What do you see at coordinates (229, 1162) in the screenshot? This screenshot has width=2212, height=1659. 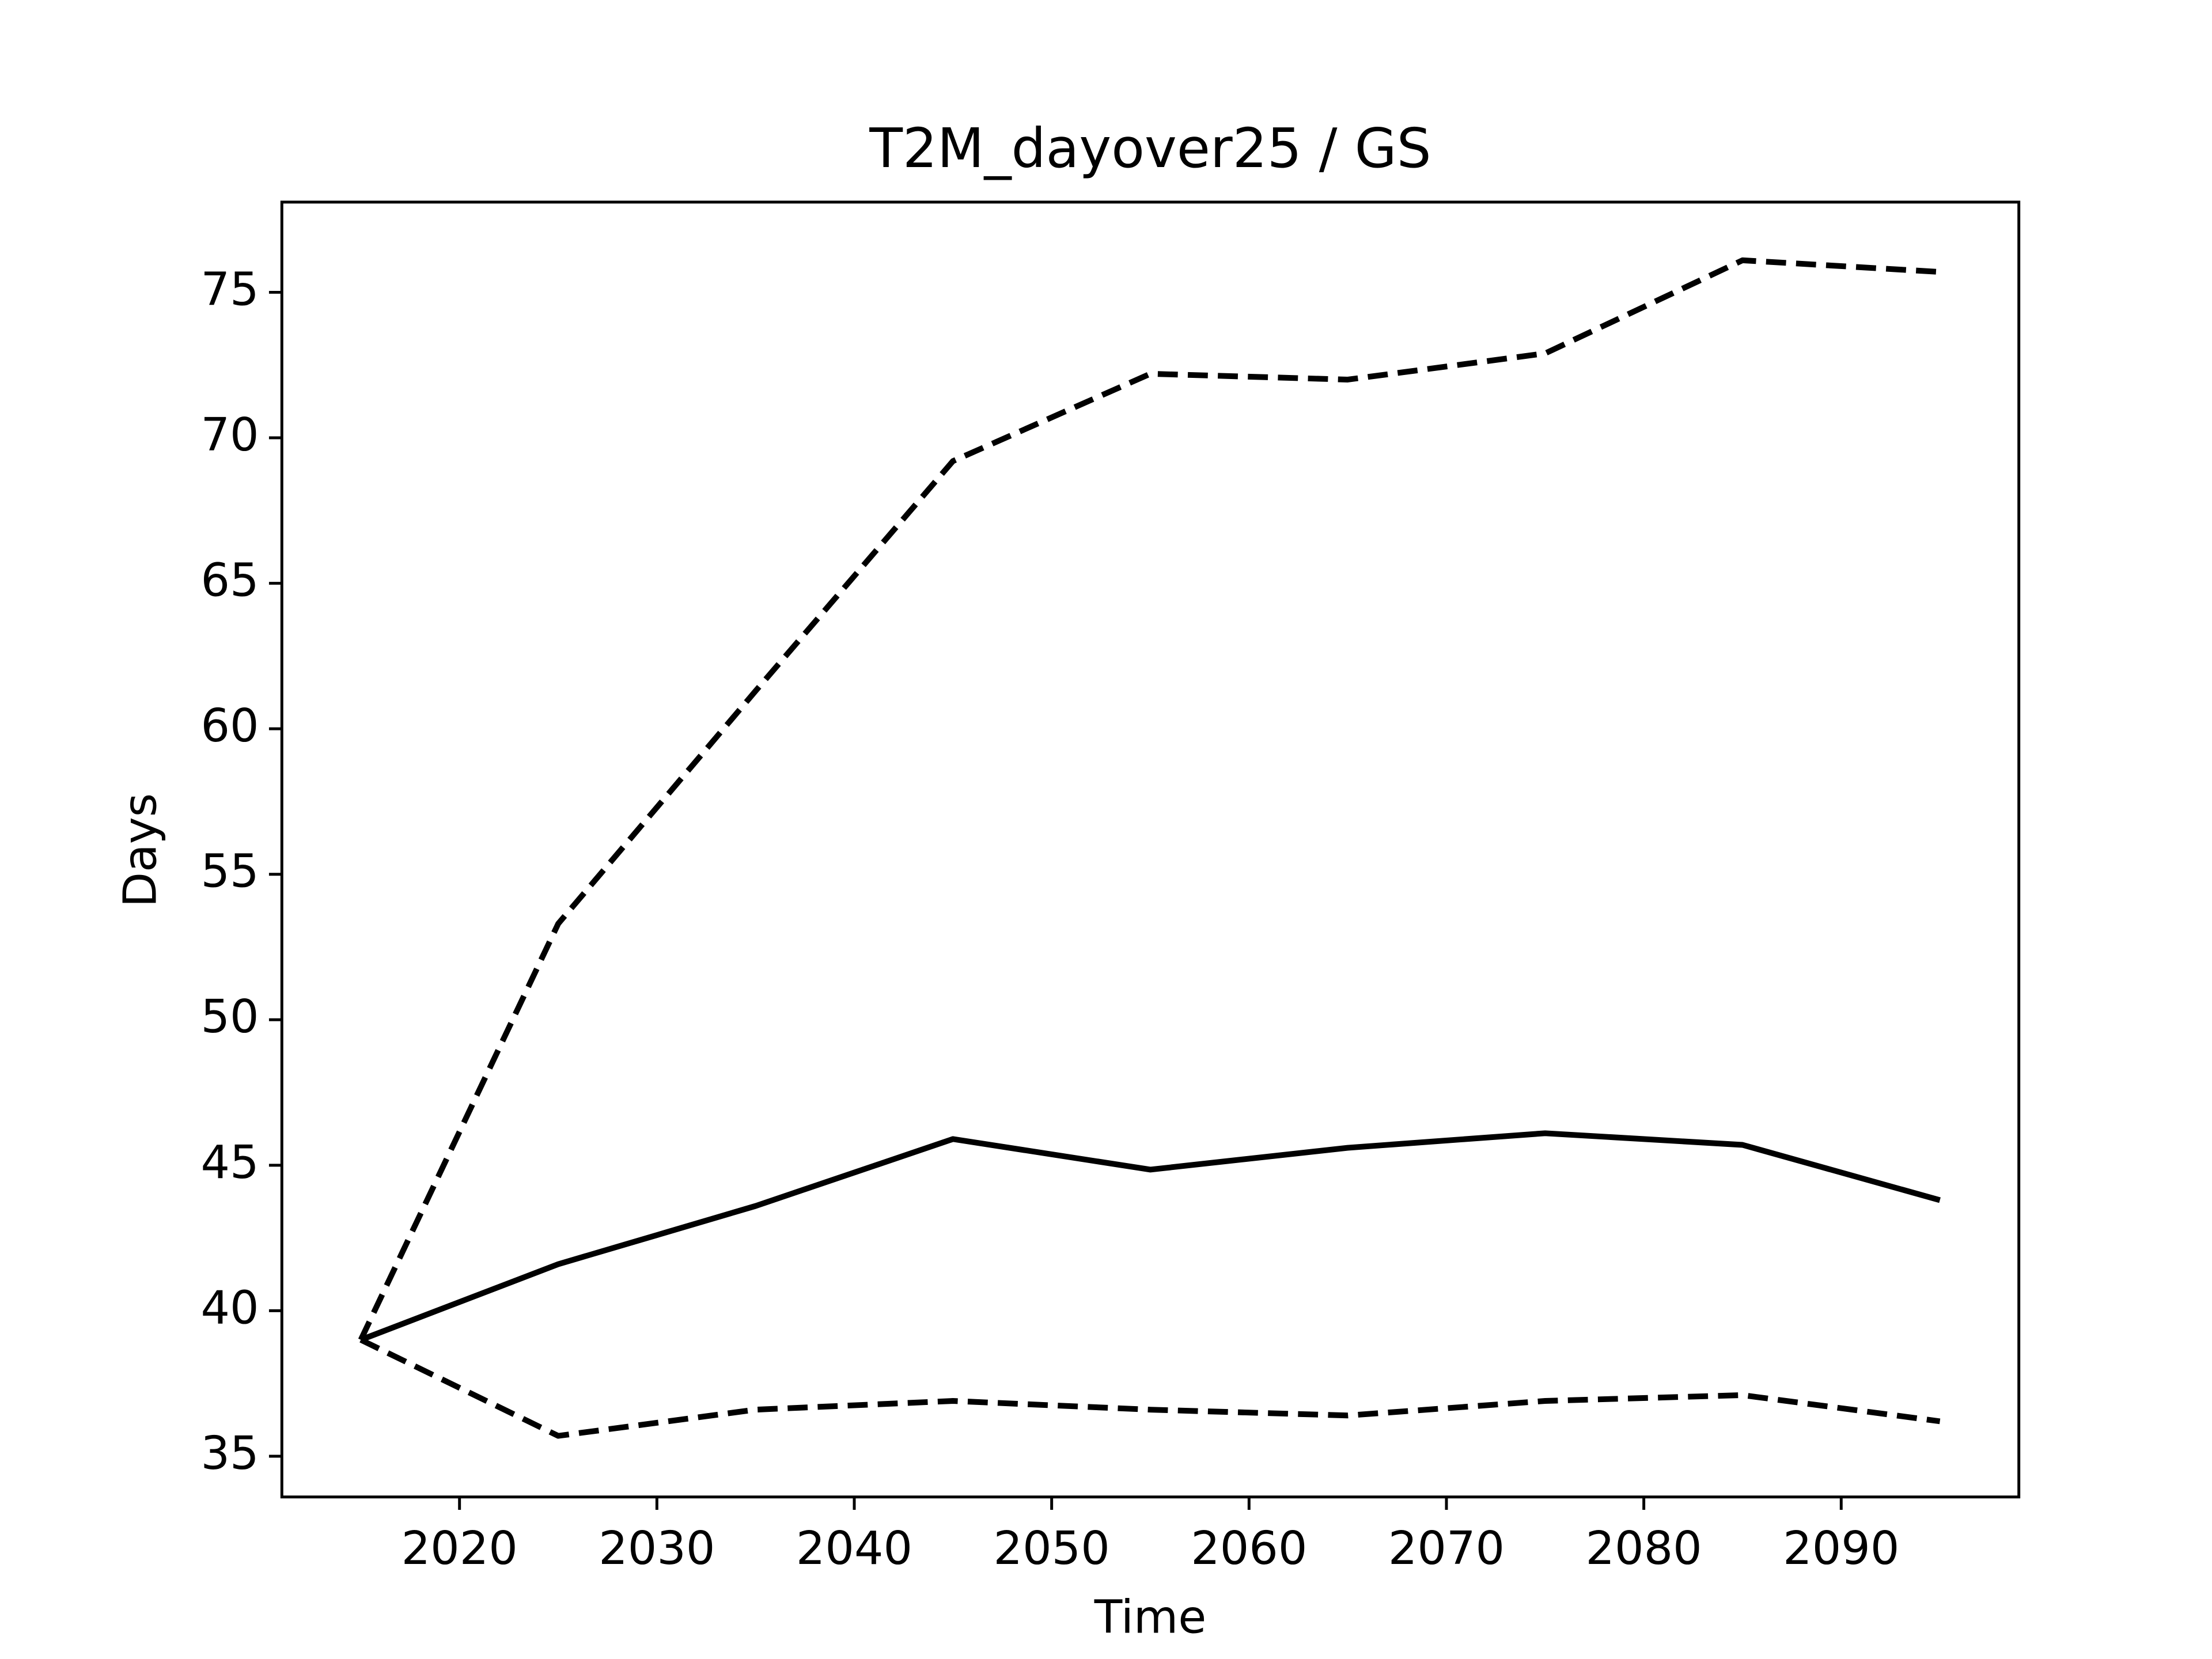 I see `y-tick-label: 45` at bounding box center [229, 1162].